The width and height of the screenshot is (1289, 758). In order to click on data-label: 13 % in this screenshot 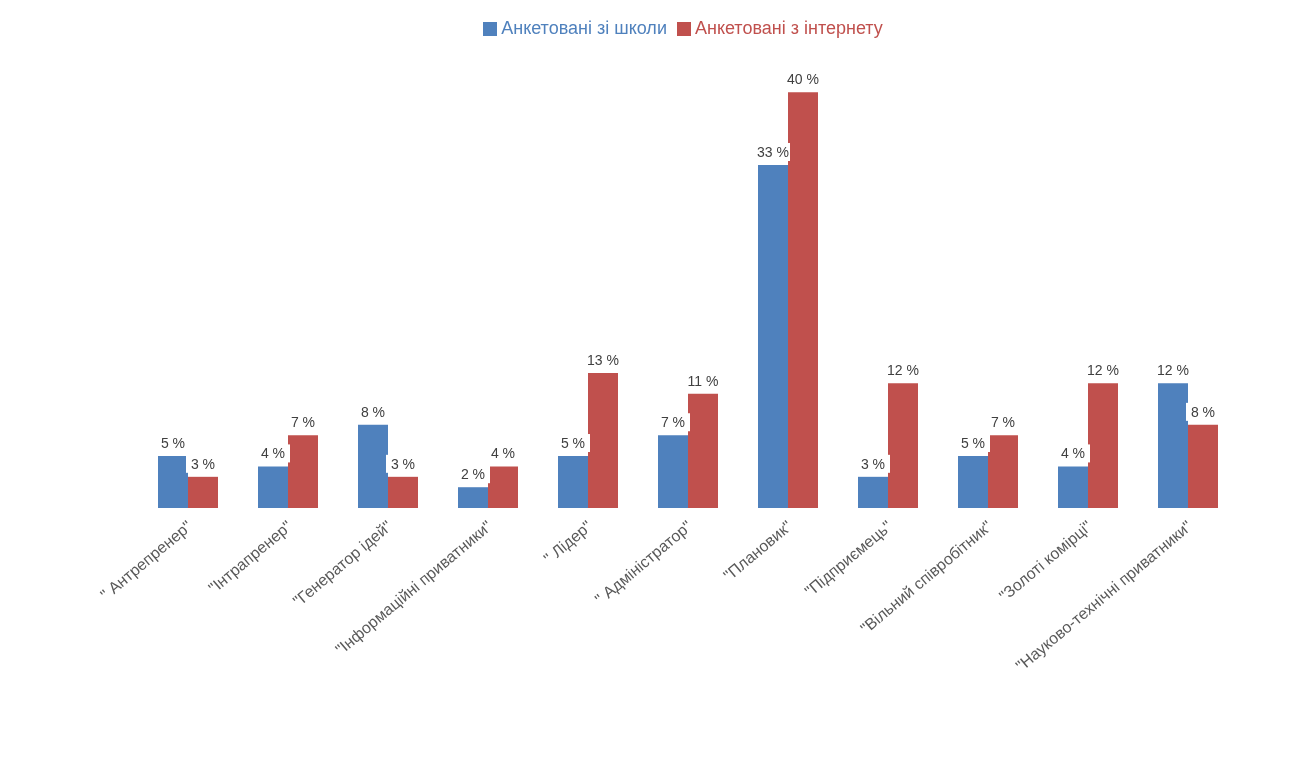, I will do `click(603, 359)`.